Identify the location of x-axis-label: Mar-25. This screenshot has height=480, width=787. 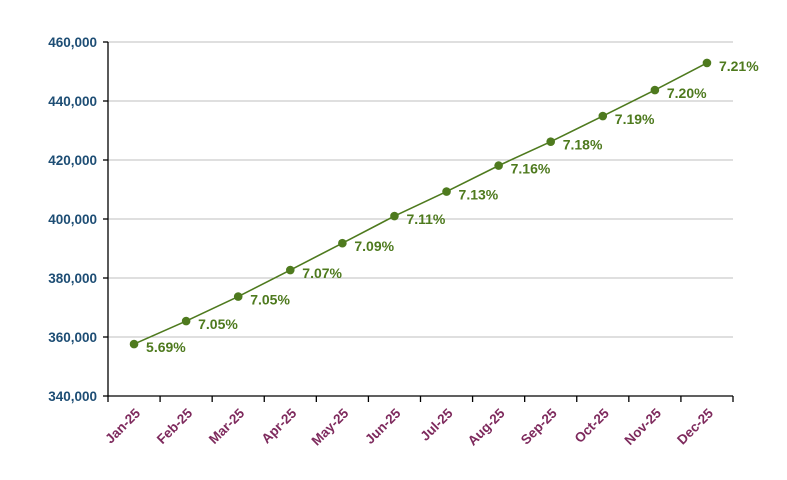
(227, 426).